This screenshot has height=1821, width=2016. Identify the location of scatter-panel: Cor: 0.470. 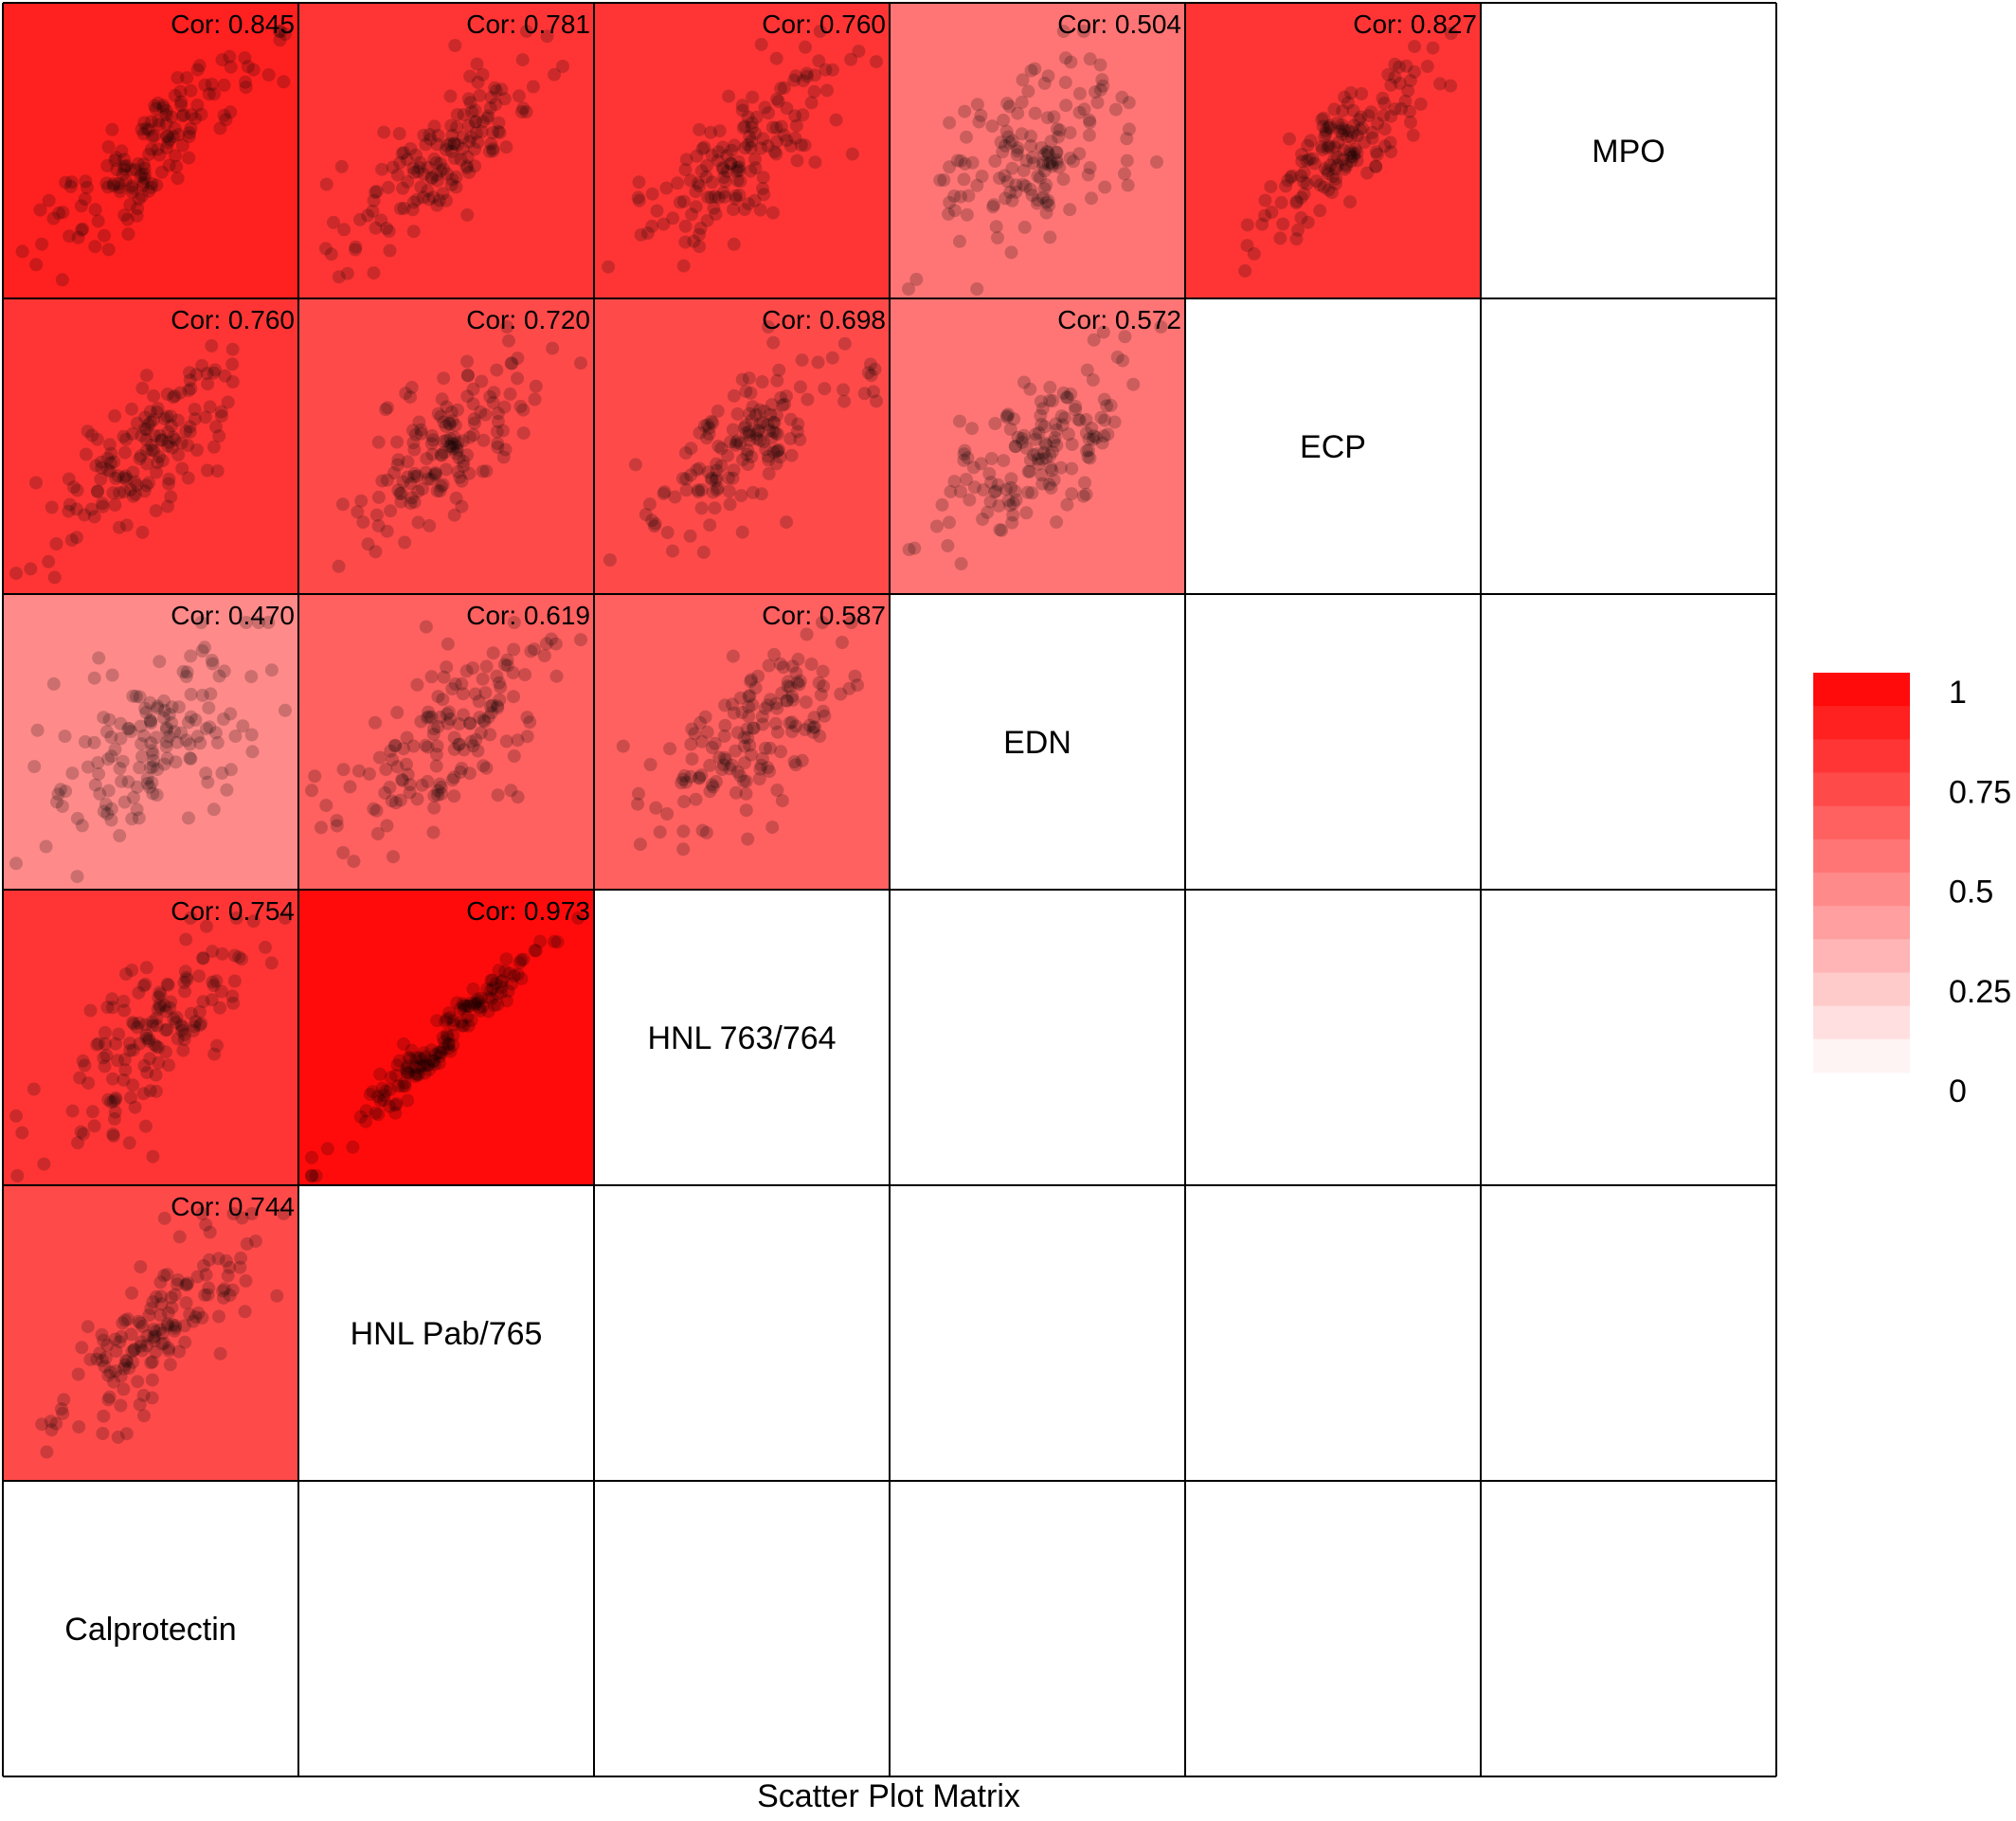
(150, 742).